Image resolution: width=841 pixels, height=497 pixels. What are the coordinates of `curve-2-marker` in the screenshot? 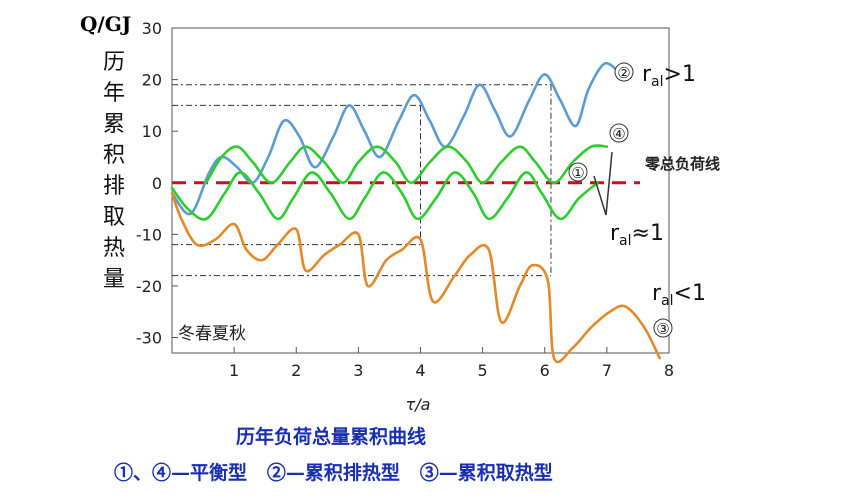 It's located at (624, 72).